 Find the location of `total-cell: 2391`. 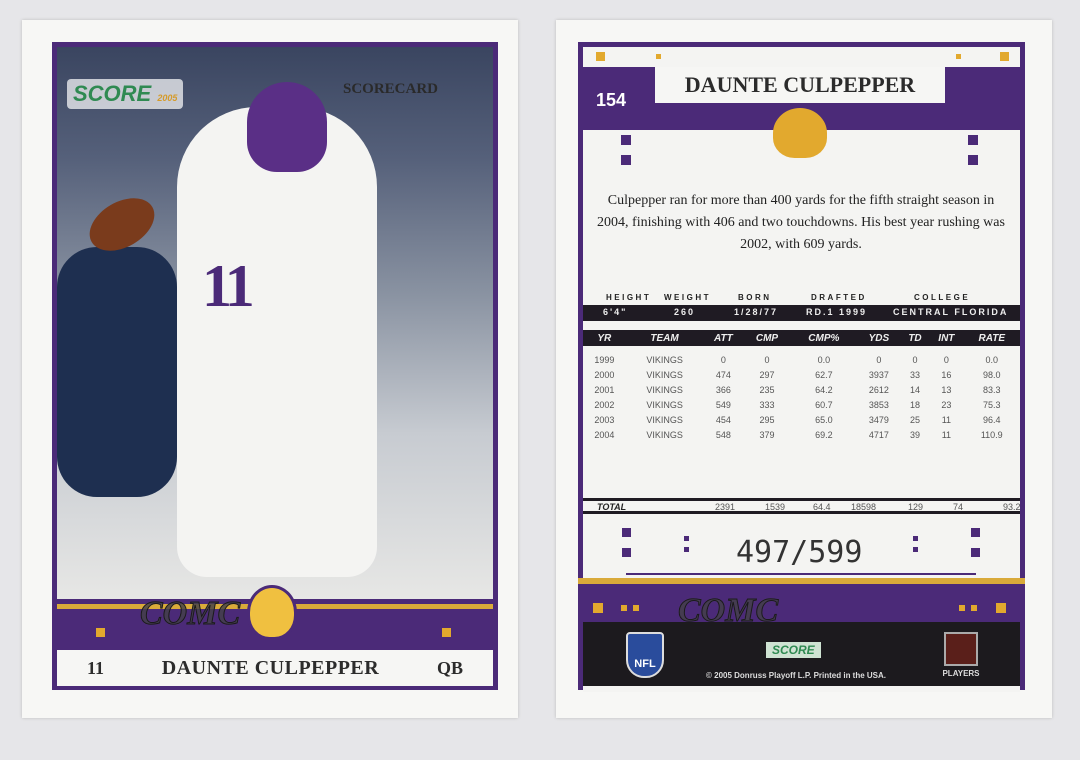

total-cell: 2391 is located at coordinates (725, 507).